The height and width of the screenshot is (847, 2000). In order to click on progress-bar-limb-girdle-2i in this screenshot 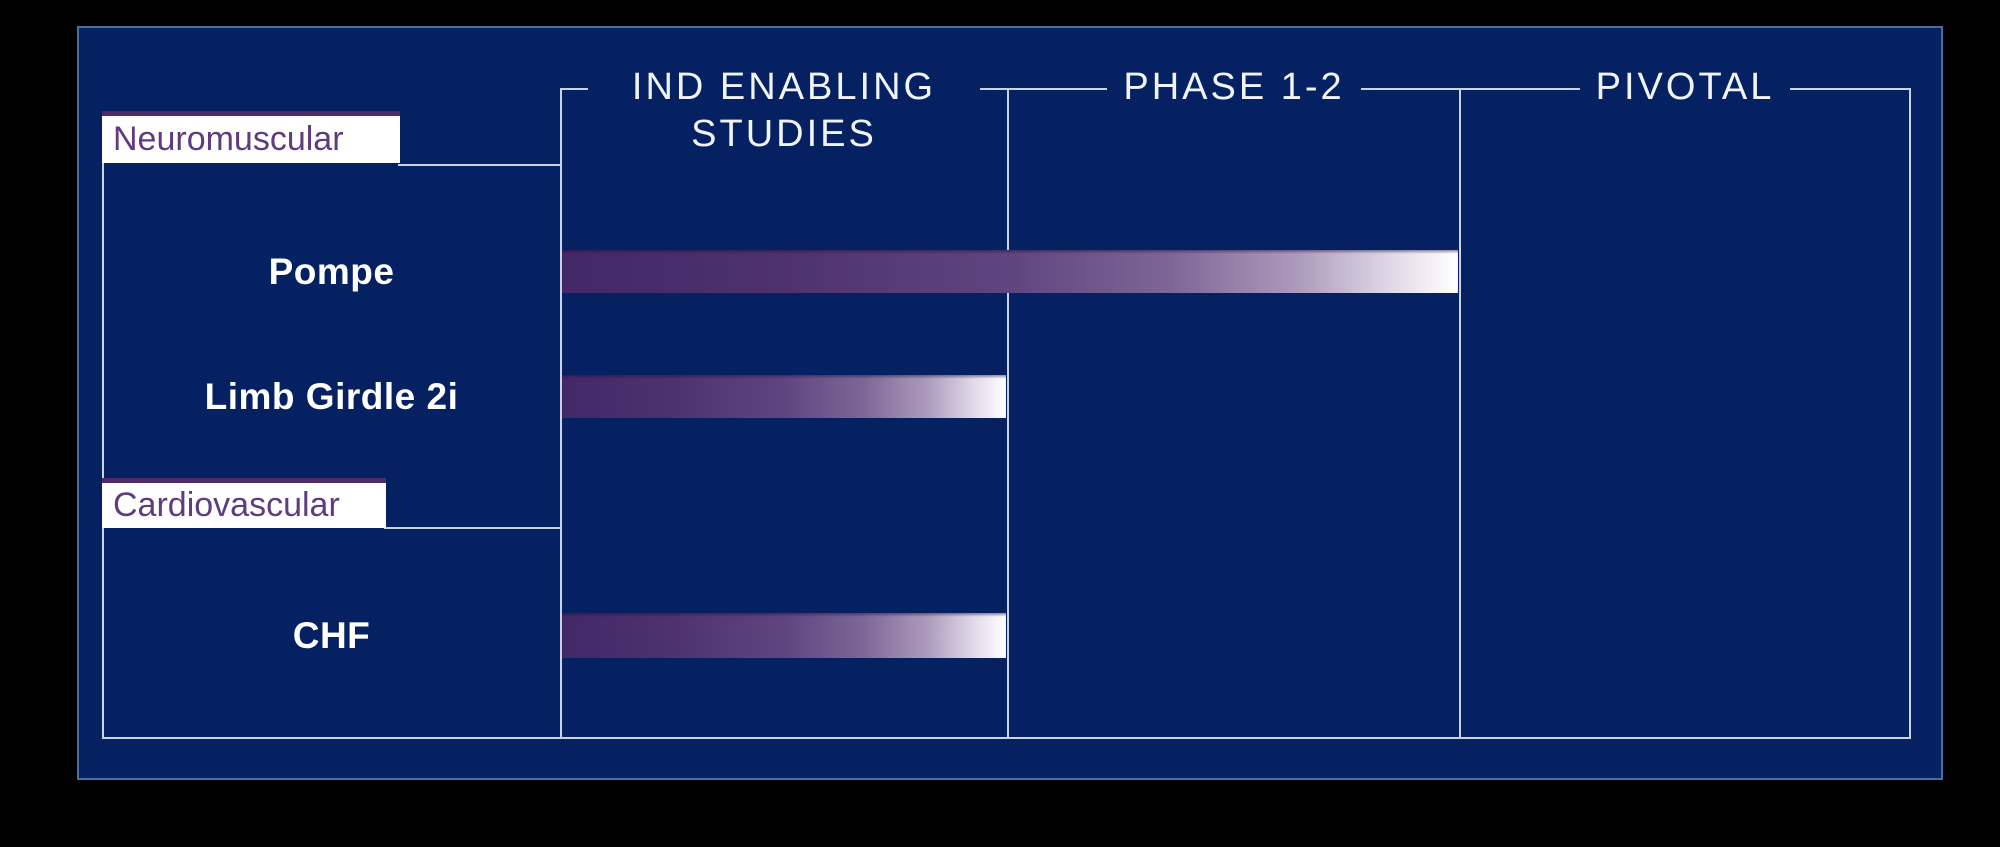, I will do `click(784, 396)`.